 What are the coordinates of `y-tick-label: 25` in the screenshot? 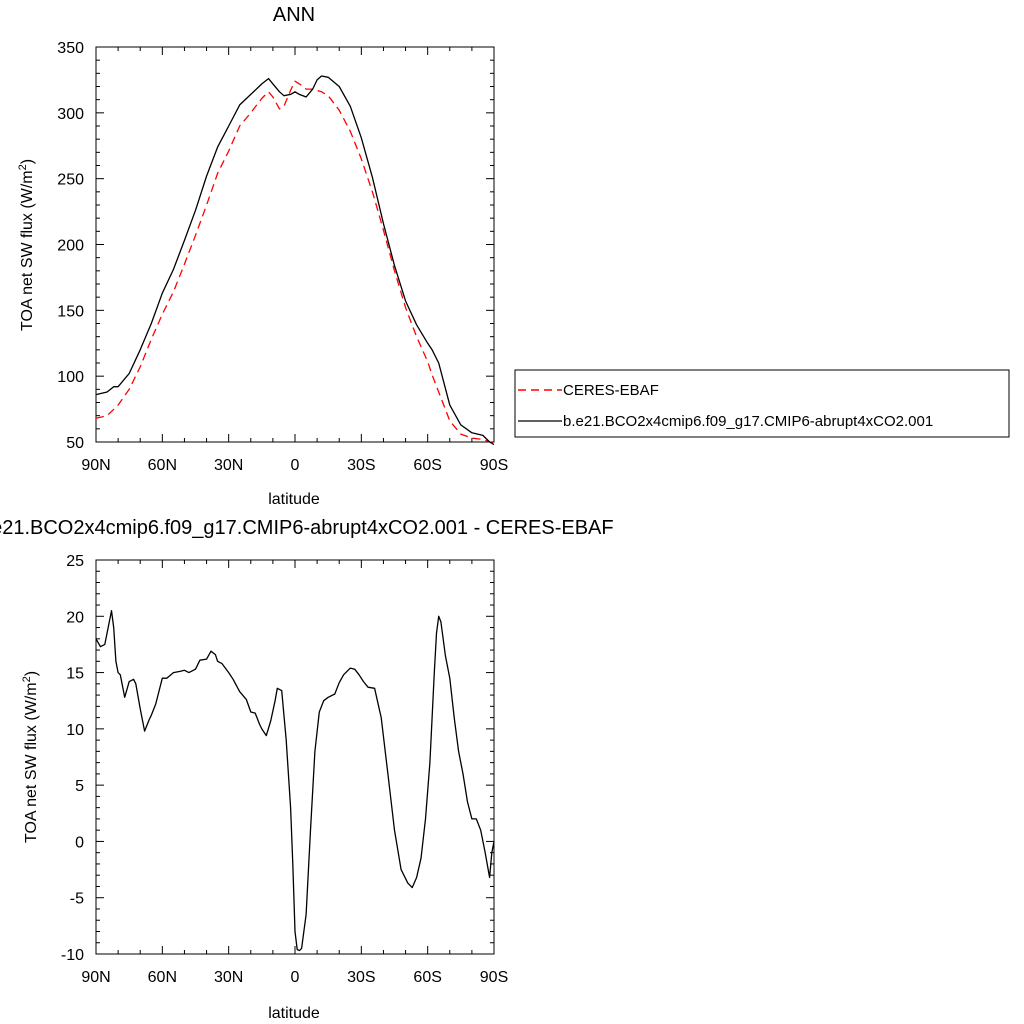 It's located at (75, 561).